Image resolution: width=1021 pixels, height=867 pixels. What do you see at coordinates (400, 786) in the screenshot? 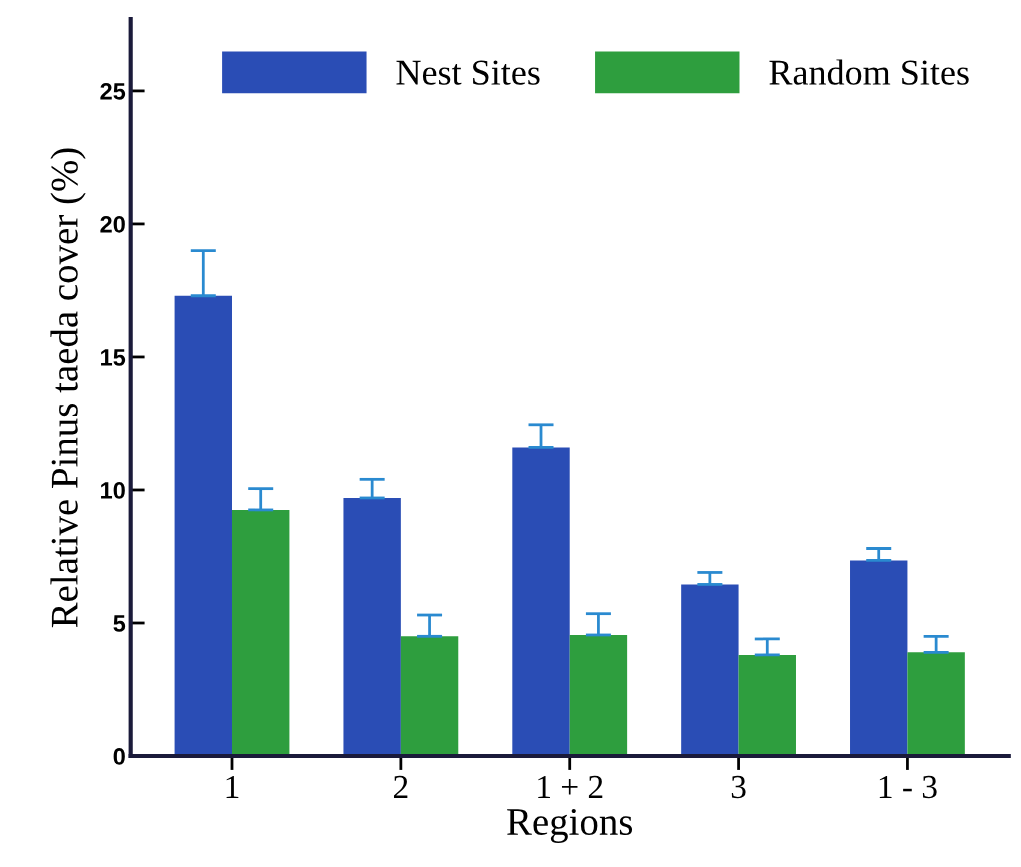
I see `x-tick-label: 2` at bounding box center [400, 786].